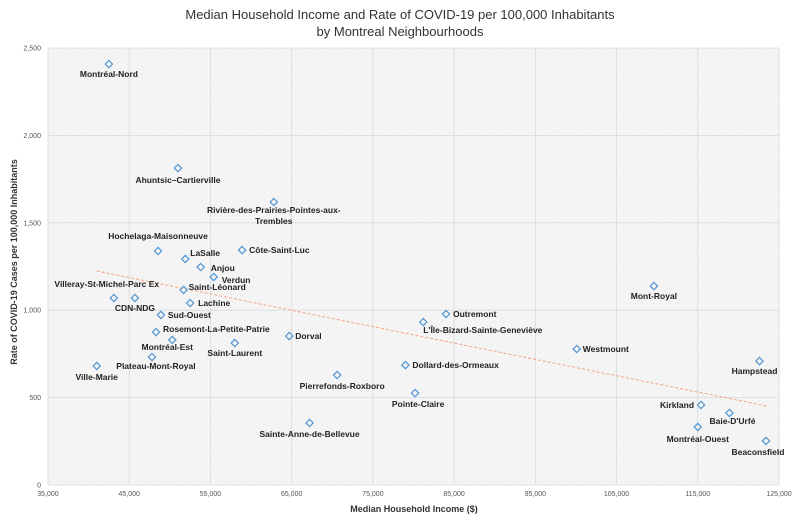 Image resolution: width=800 pixels, height=523 pixels. I want to click on x-tick-label: 55,000, so click(211, 494).